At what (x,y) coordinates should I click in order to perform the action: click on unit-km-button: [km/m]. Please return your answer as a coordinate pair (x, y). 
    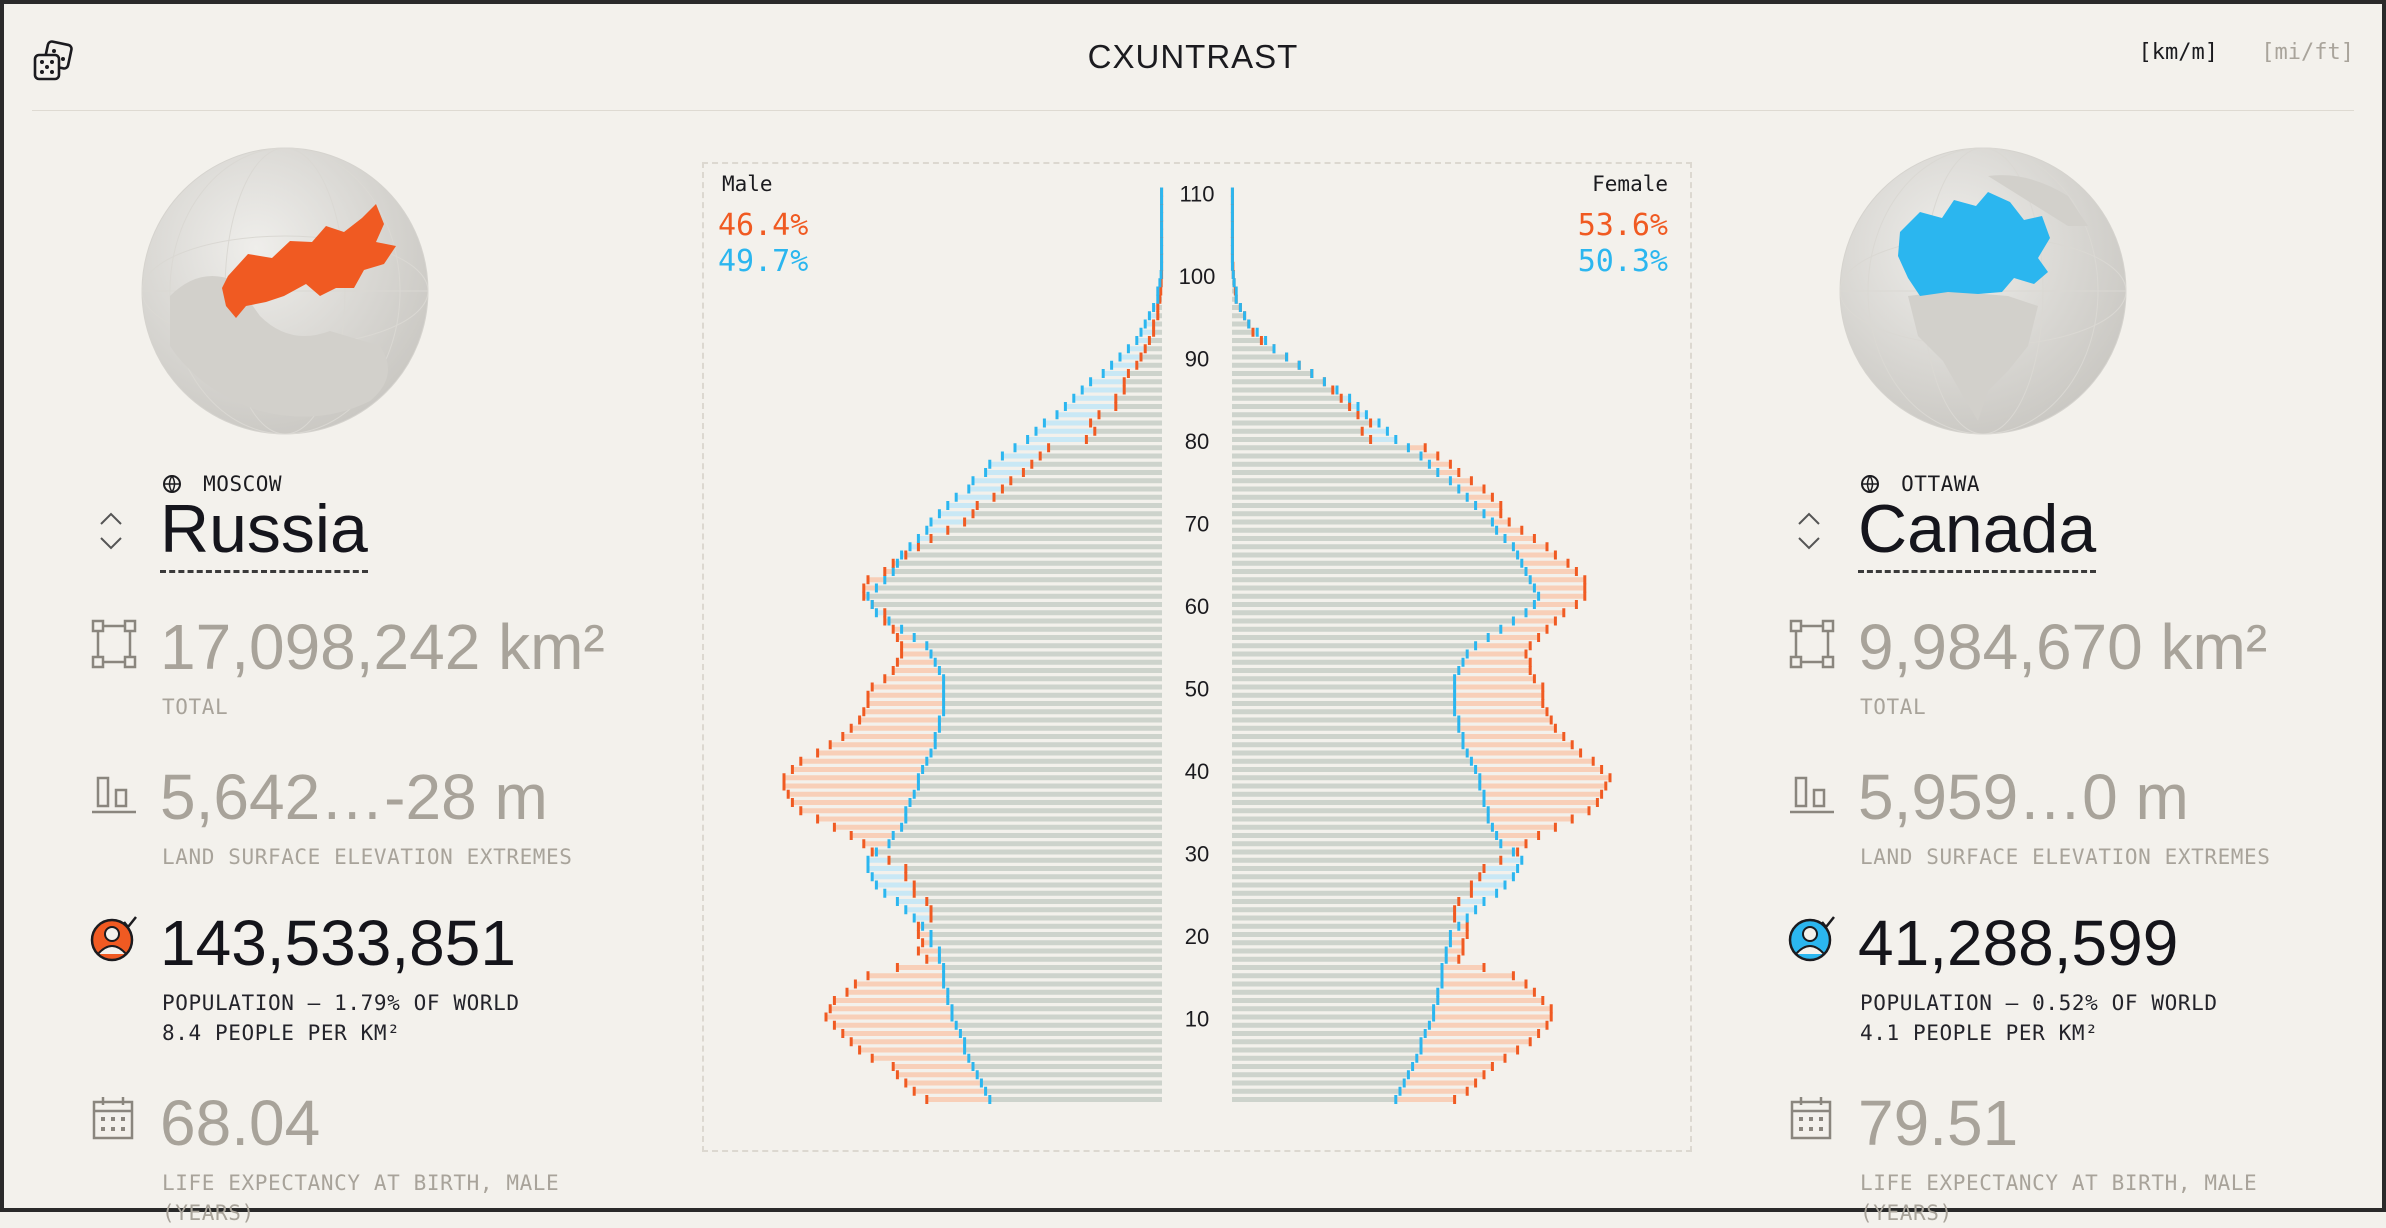
    Looking at the image, I should click on (2178, 52).